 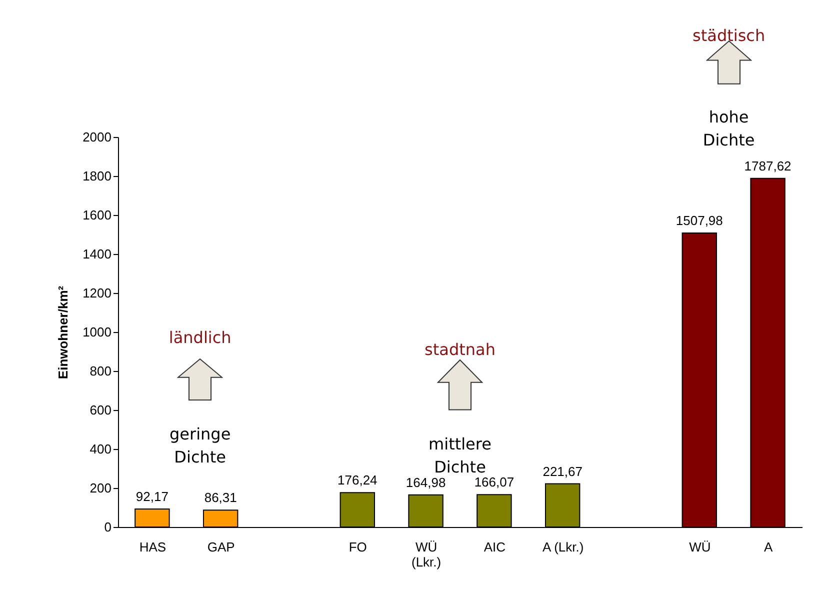 I want to click on x-tick-label: HAS, so click(x=152, y=547).